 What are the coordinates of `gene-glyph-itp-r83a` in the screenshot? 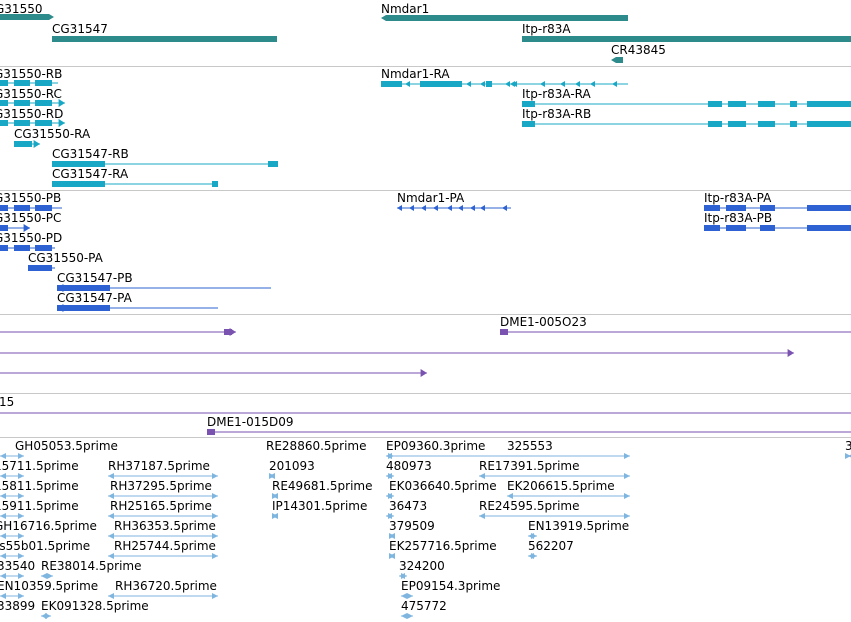 It's located at (686, 39).